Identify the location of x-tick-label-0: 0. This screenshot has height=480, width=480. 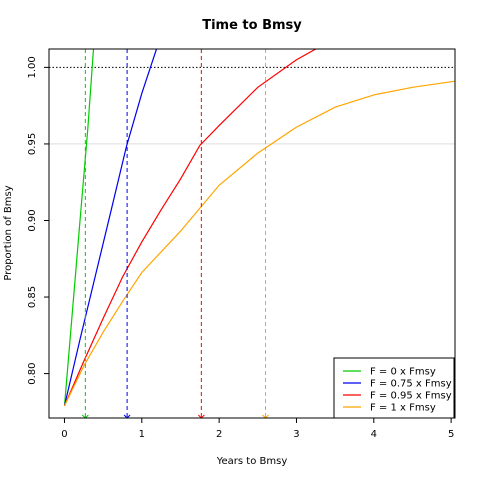
(64, 434).